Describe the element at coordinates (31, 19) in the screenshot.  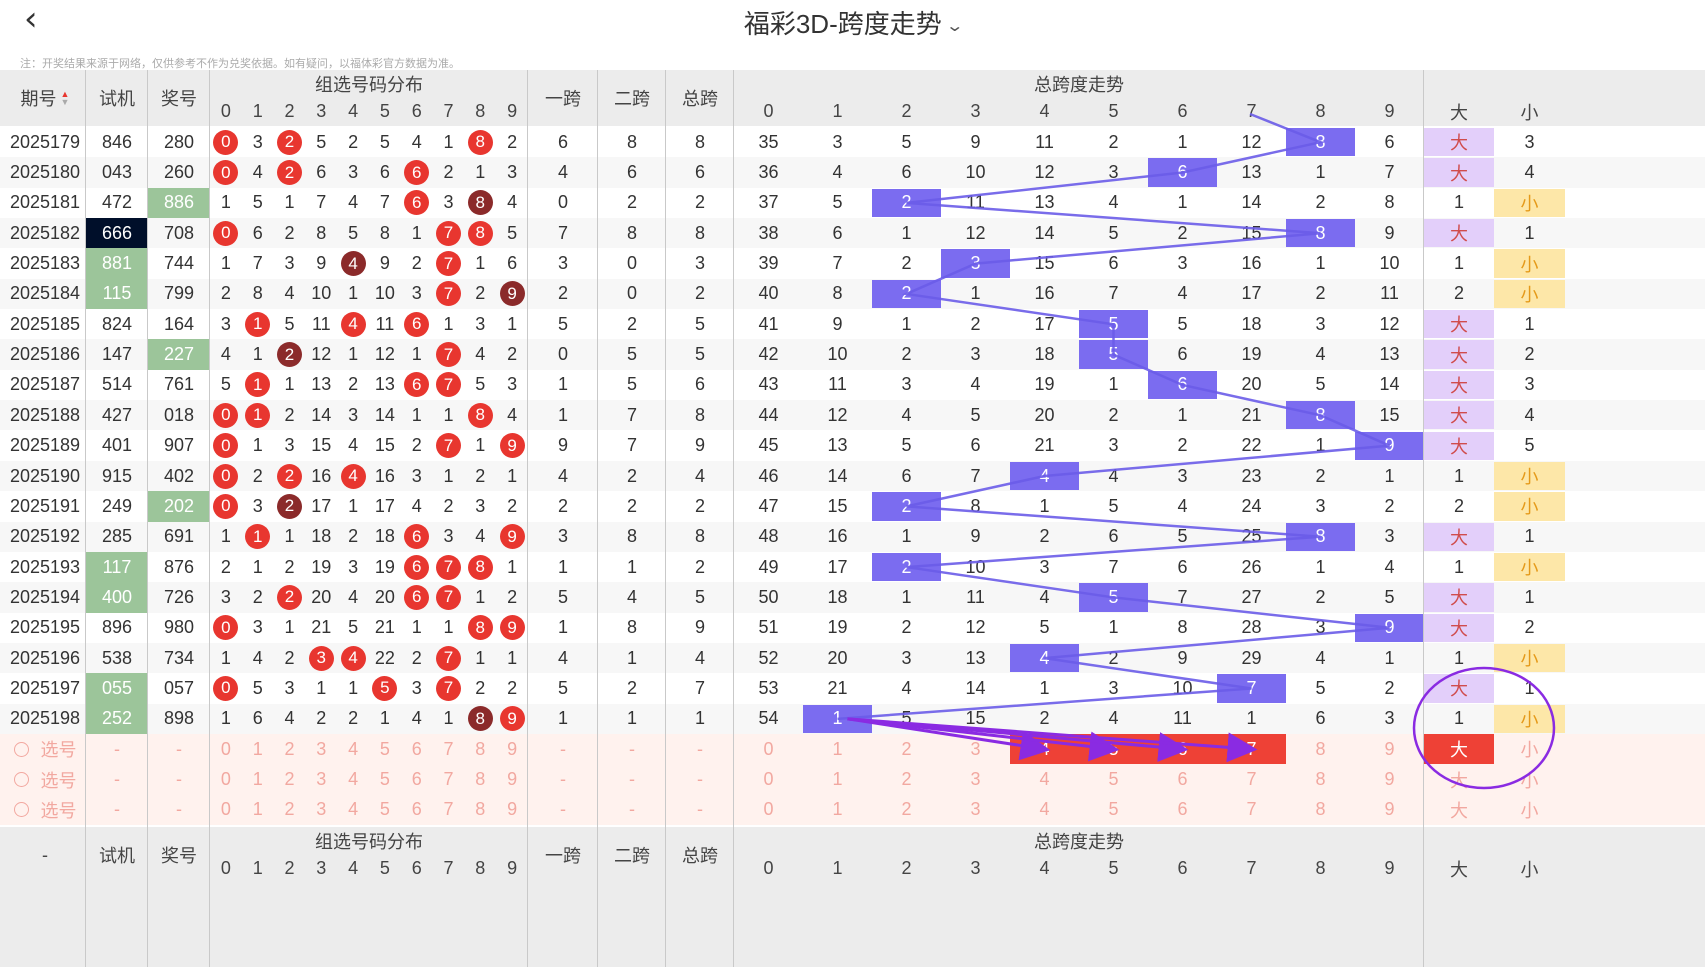
I see `back-arrow-icon: ‹` at that location.